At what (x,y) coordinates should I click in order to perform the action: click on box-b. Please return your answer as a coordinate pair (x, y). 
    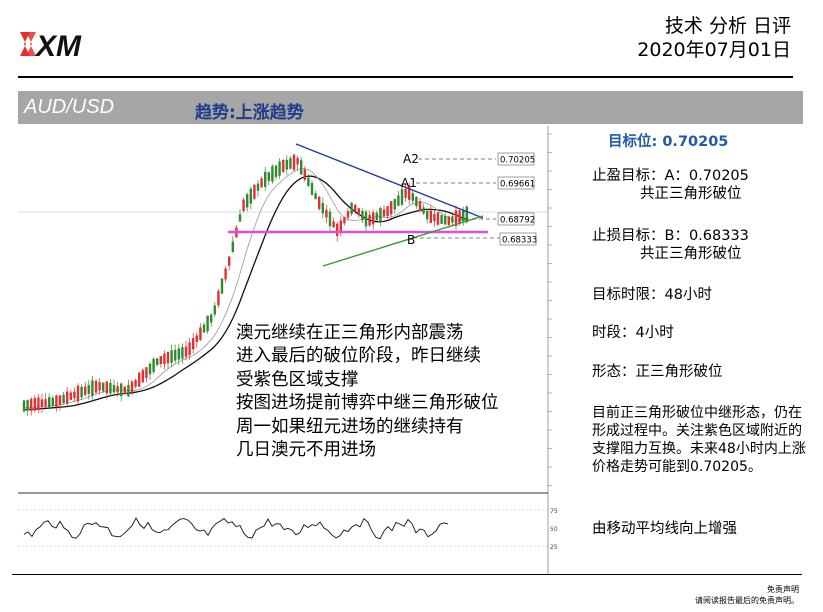
    Looking at the image, I should click on (518, 239).